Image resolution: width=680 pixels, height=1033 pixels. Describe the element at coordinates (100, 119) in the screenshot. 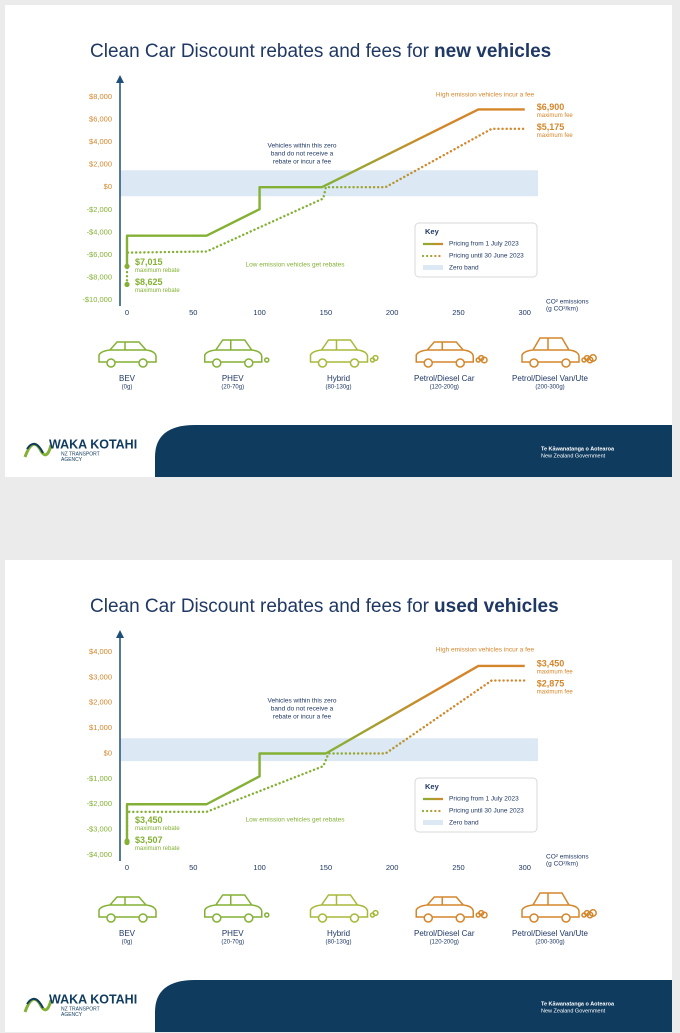

I see `y-tick-label: $6,000` at that location.